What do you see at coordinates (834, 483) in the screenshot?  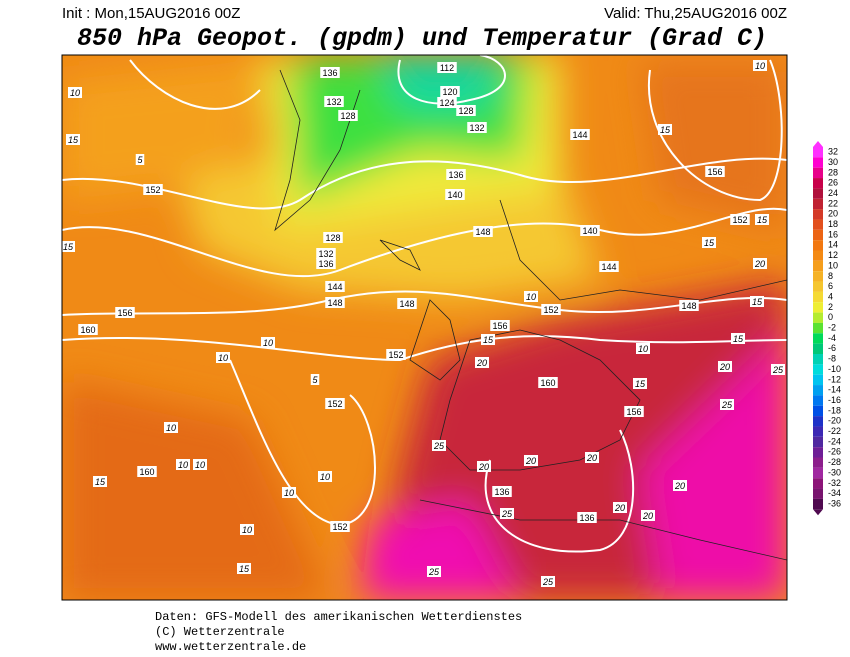 I see `colorbar-label: -32` at bounding box center [834, 483].